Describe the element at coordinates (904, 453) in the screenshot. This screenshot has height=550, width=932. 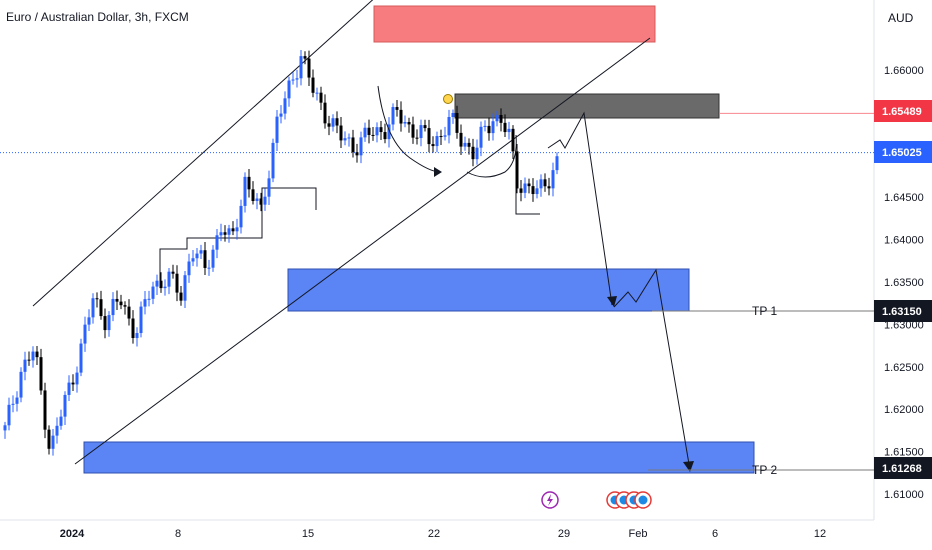
I see `price-tick-label: 1.61500` at that location.